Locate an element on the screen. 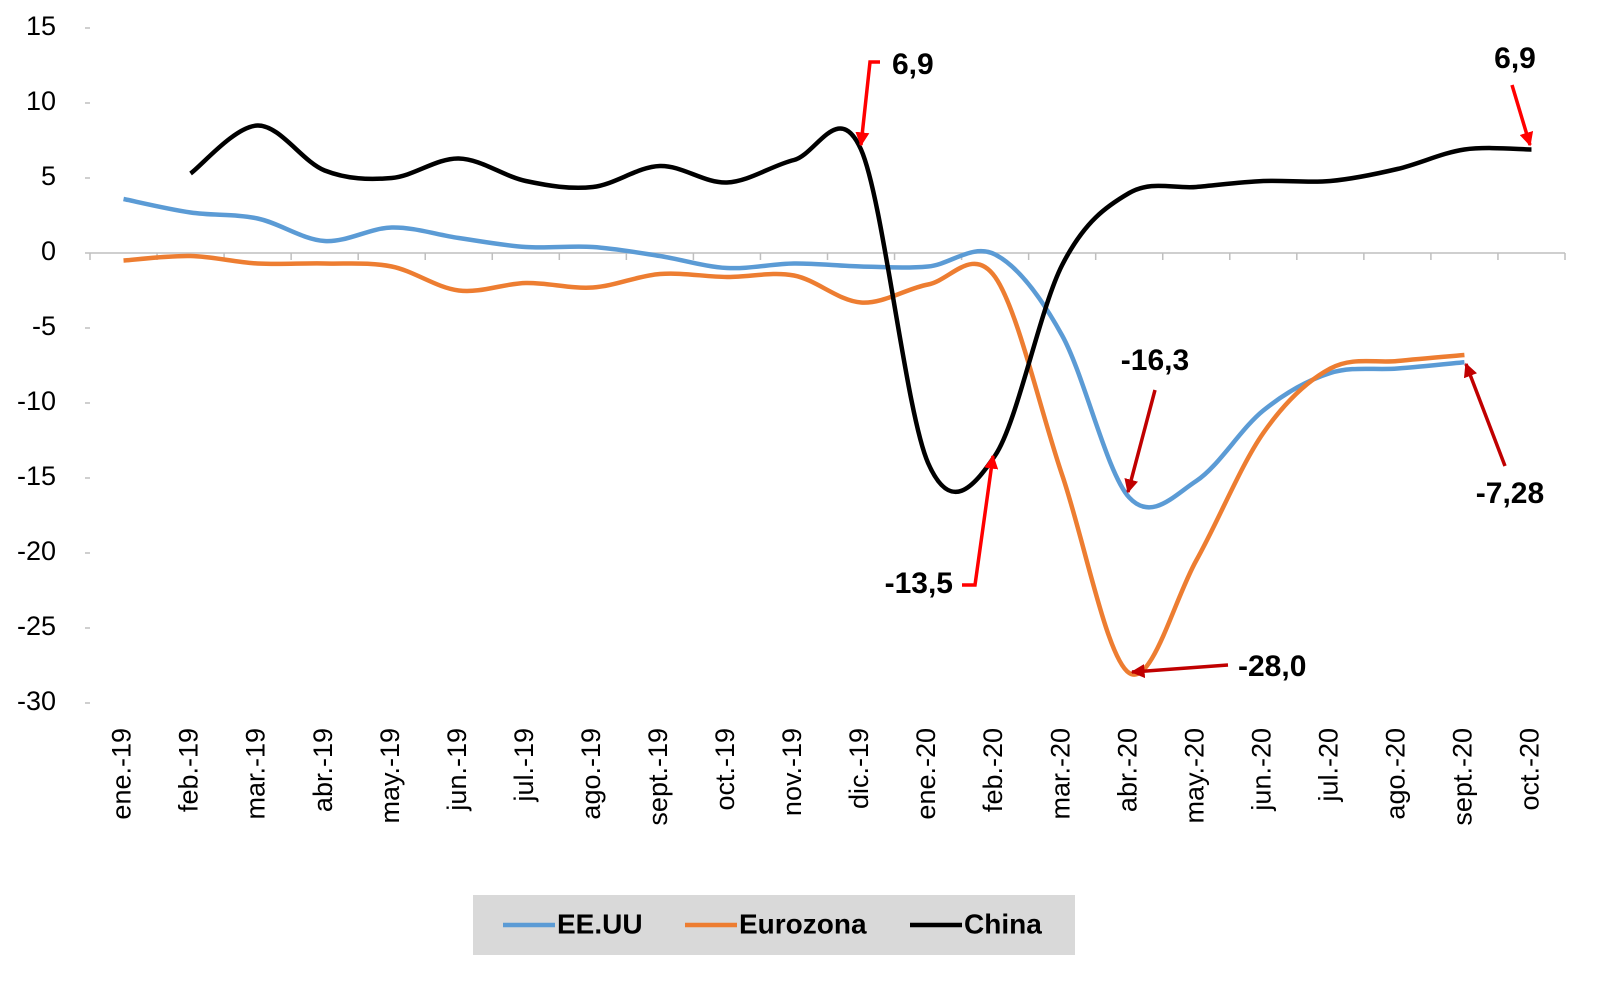 Image resolution: width=1623 pixels, height=988 pixels. x-tick-label: oct.-20 is located at coordinates (1530, 769).